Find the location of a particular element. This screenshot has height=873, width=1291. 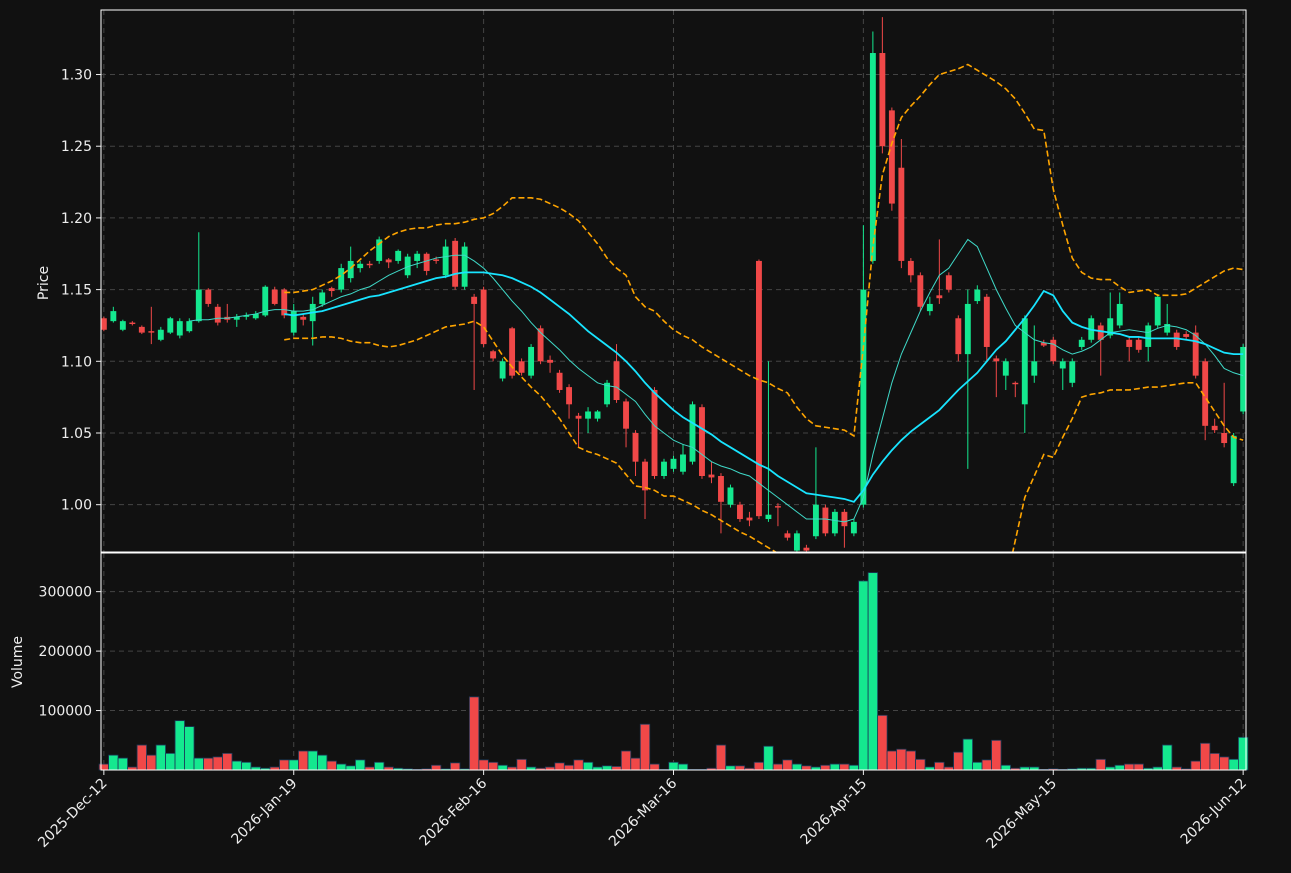

volume-axis-label: Volume is located at coordinates (18, 662).